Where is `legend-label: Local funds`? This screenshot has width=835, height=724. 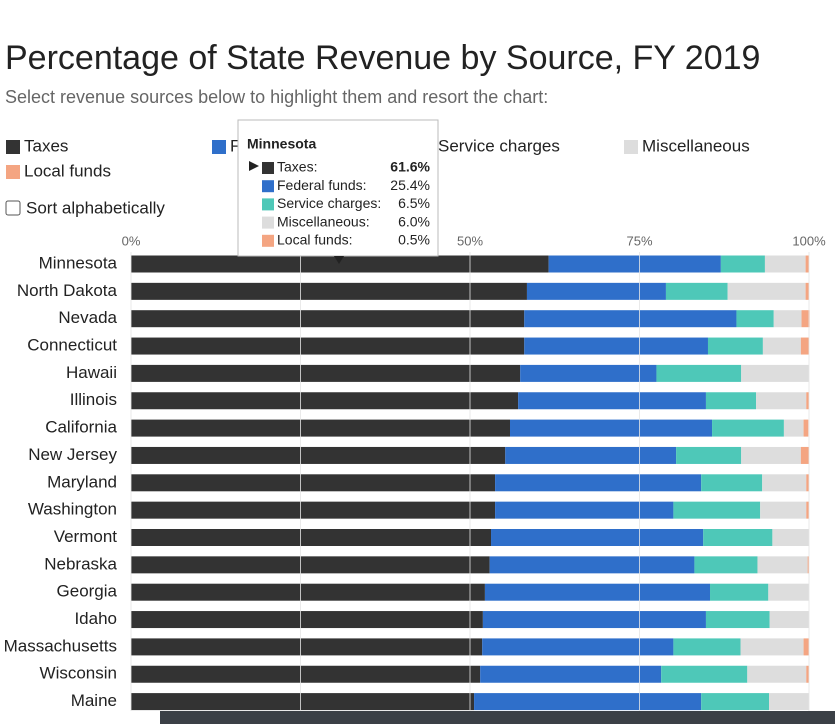
legend-label: Local funds is located at coordinates (67, 170).